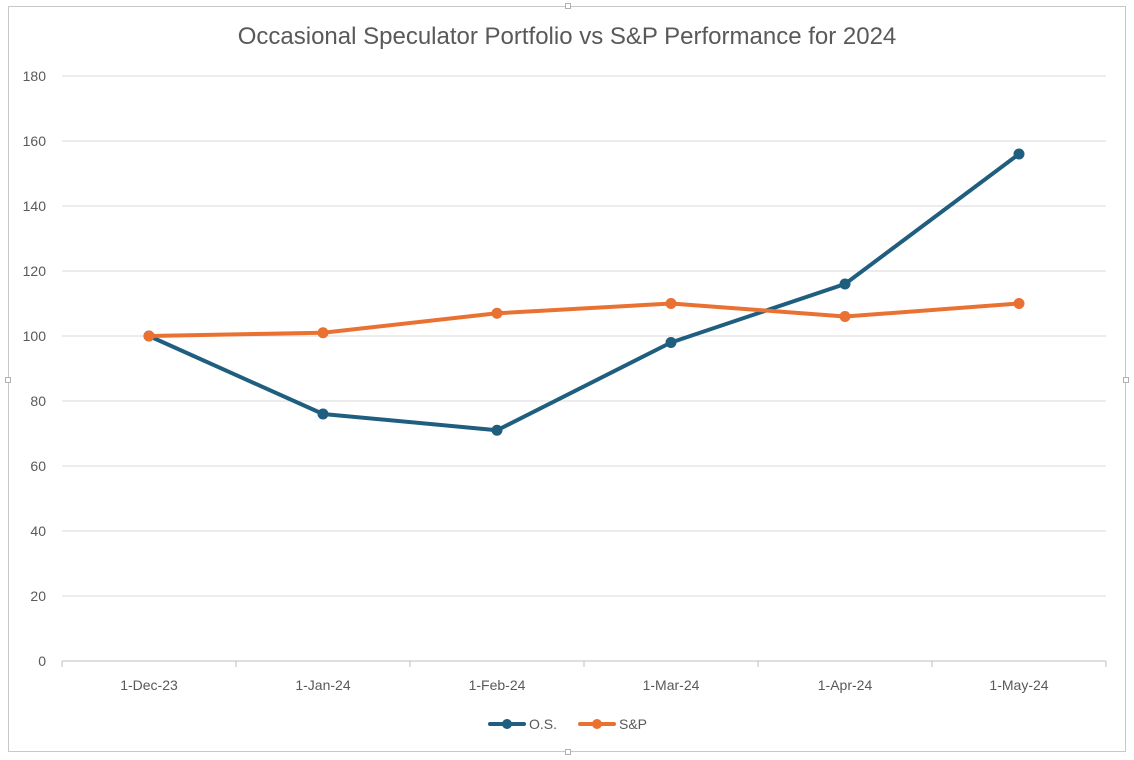  Describe the element at coordinates (612, 724) in the screenshot. I see `legend-entry: S&P` at that location.